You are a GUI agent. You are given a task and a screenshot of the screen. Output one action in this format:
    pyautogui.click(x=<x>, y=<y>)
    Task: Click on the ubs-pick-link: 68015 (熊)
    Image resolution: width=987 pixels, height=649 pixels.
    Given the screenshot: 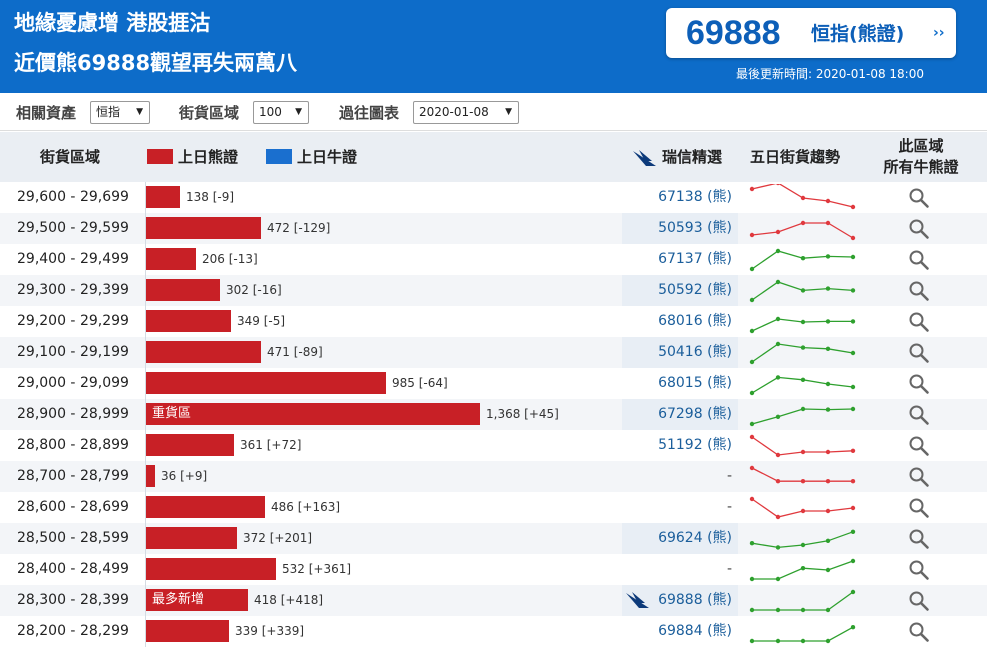 What is the action you would take?
    pyautogui.click(x=695, y=383)
    